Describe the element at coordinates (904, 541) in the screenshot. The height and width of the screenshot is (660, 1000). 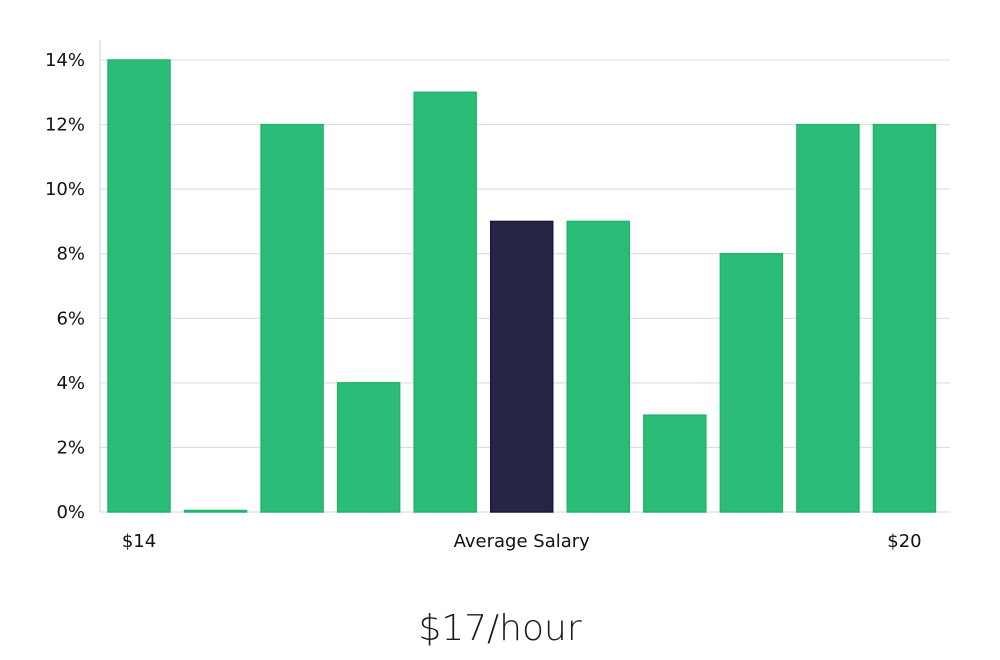
I see `x-tick-label: $20` at that location.